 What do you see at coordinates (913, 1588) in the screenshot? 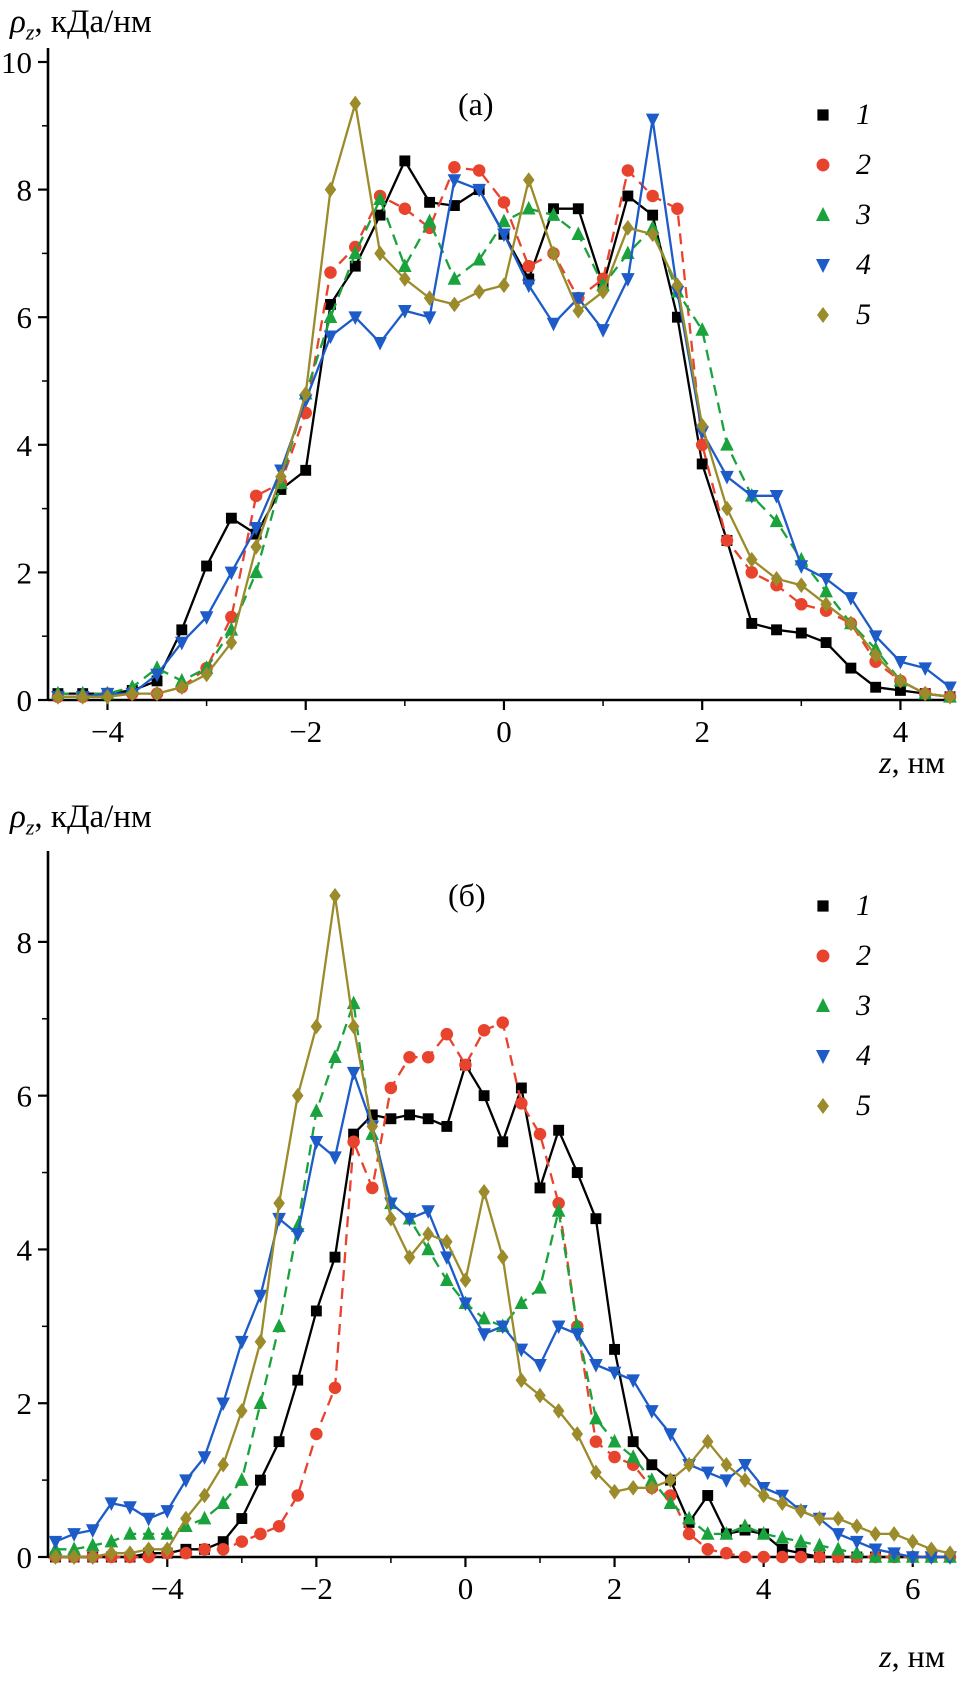
I see `x-tick-label: 6` at bounding box center [913, 1588].